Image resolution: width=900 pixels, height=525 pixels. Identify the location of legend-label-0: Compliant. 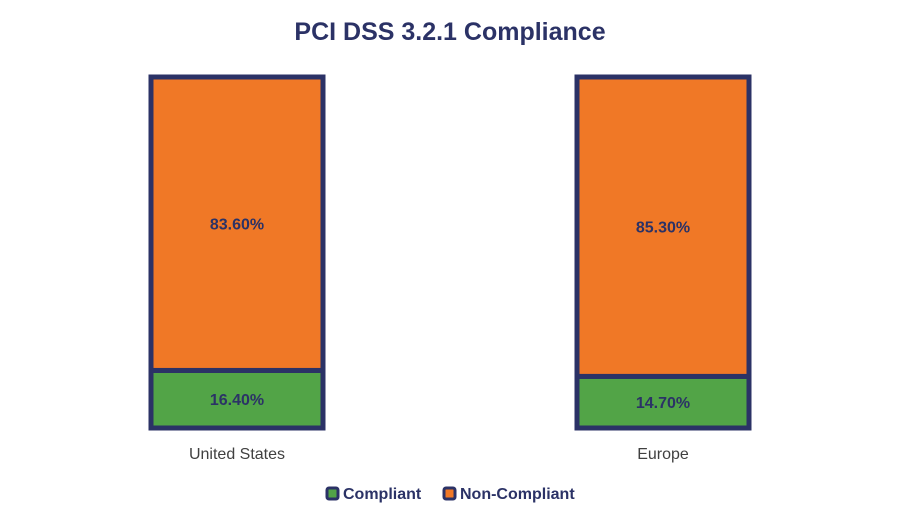
(382, 494).